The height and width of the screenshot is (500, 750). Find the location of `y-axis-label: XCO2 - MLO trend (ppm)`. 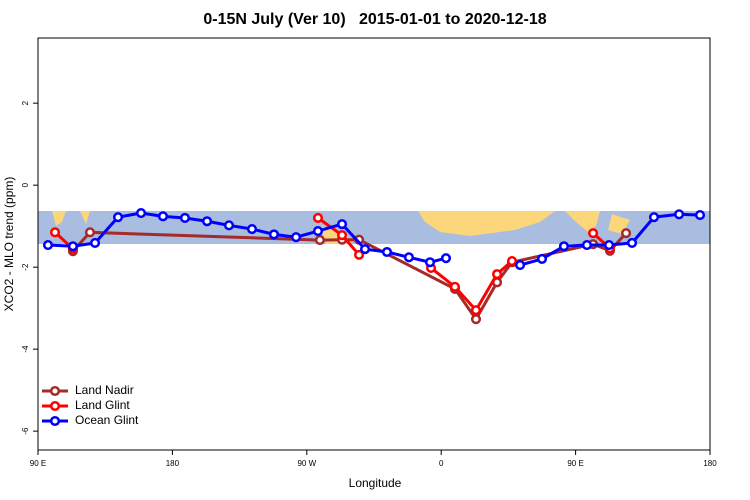

y-axis-label: XCO2 - MLO trend (ppm) is located at coordinates (9, 244).